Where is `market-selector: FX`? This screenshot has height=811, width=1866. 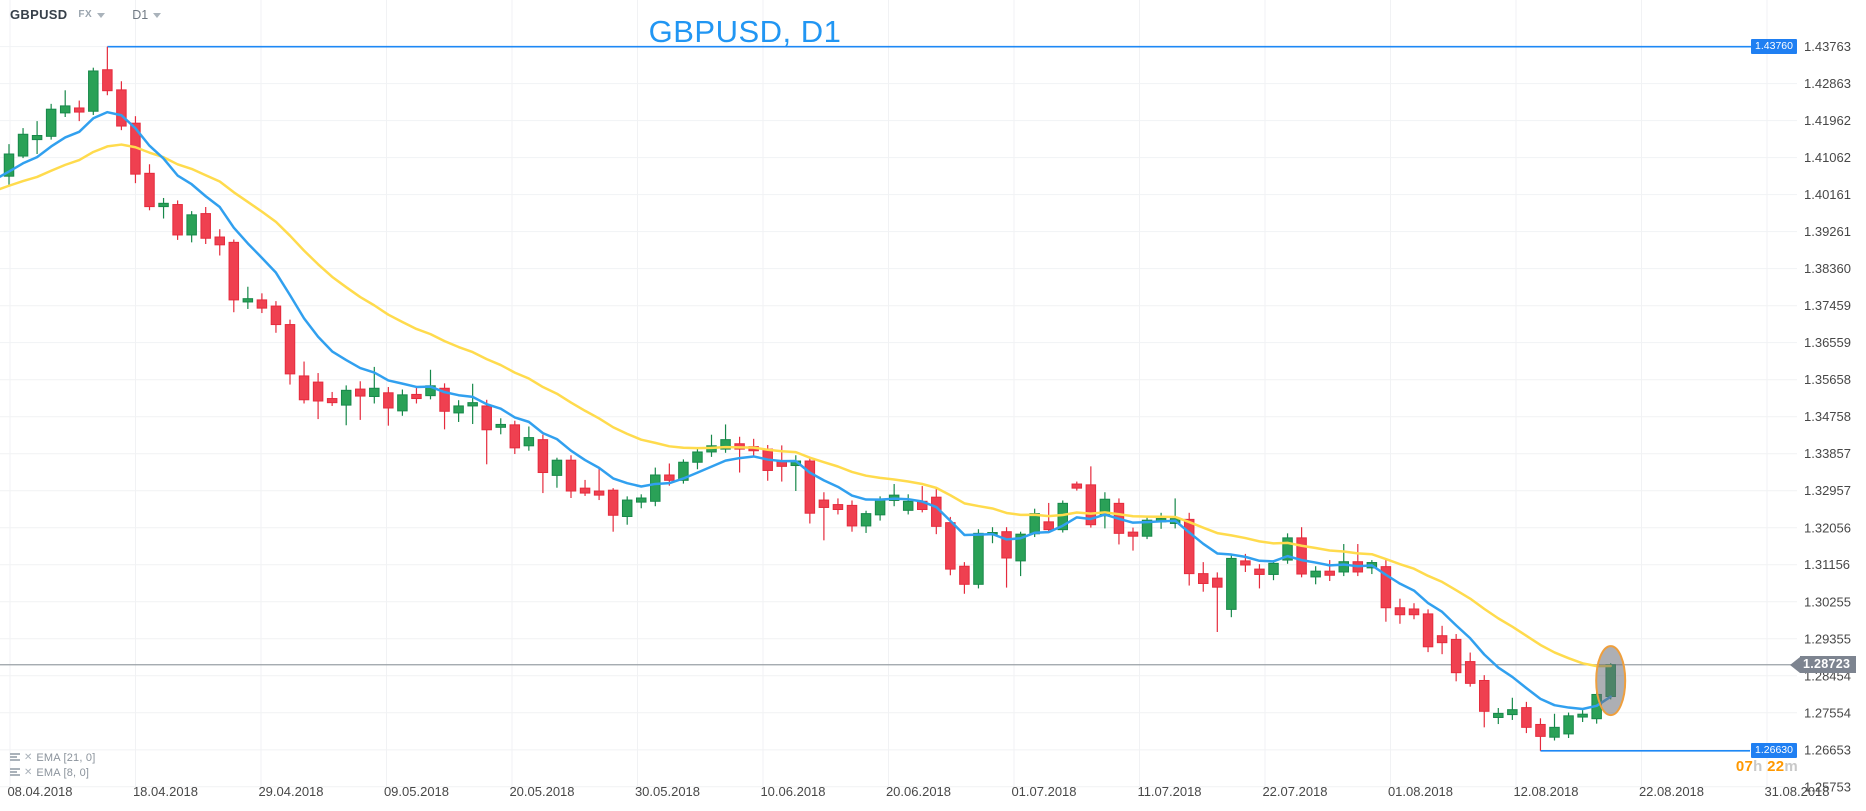 market-selector: FX is located at coordinates (91, 14).